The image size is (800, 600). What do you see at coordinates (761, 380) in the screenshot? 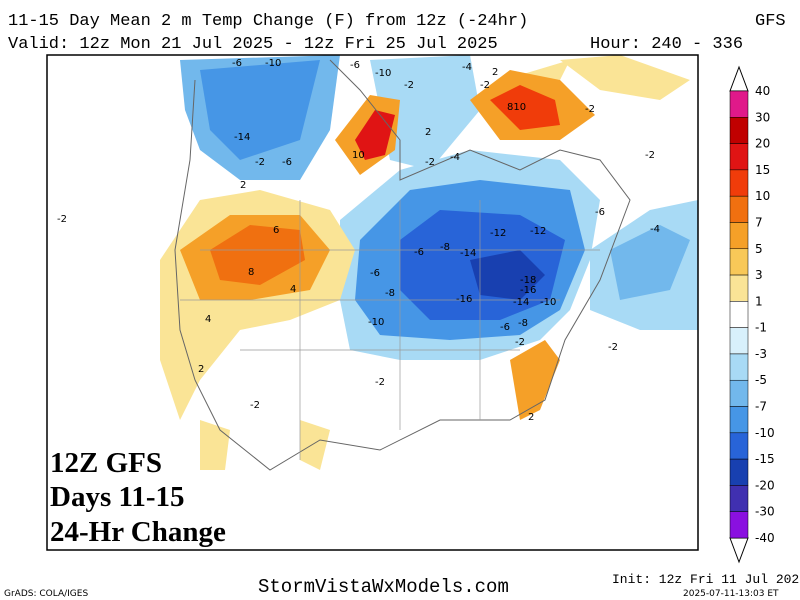
I see `colorbar-label: -5` at bounding box center [761, 380].